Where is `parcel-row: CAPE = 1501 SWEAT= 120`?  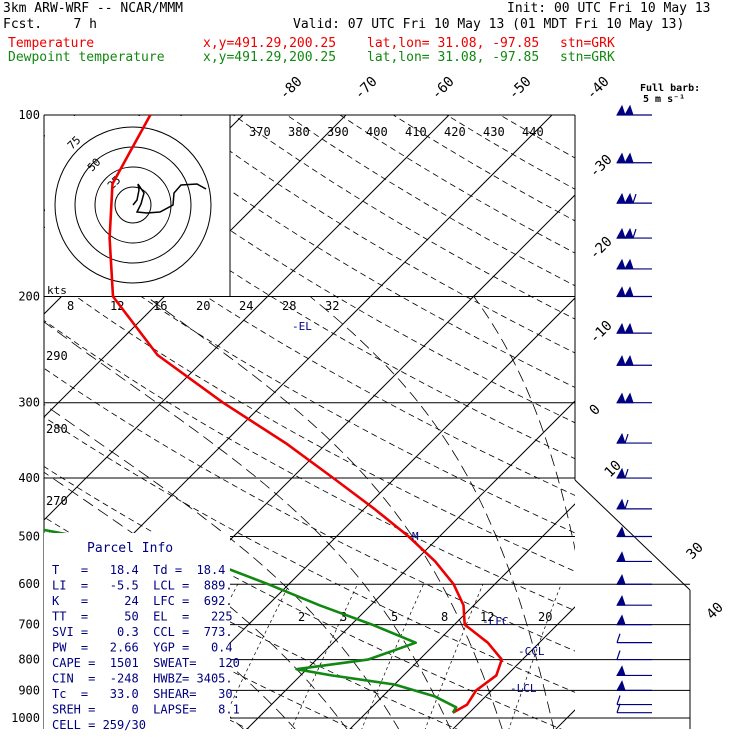
parcel-row: CAPE = 1501 SWEAT= 120 is located at coordinates (146, 663).